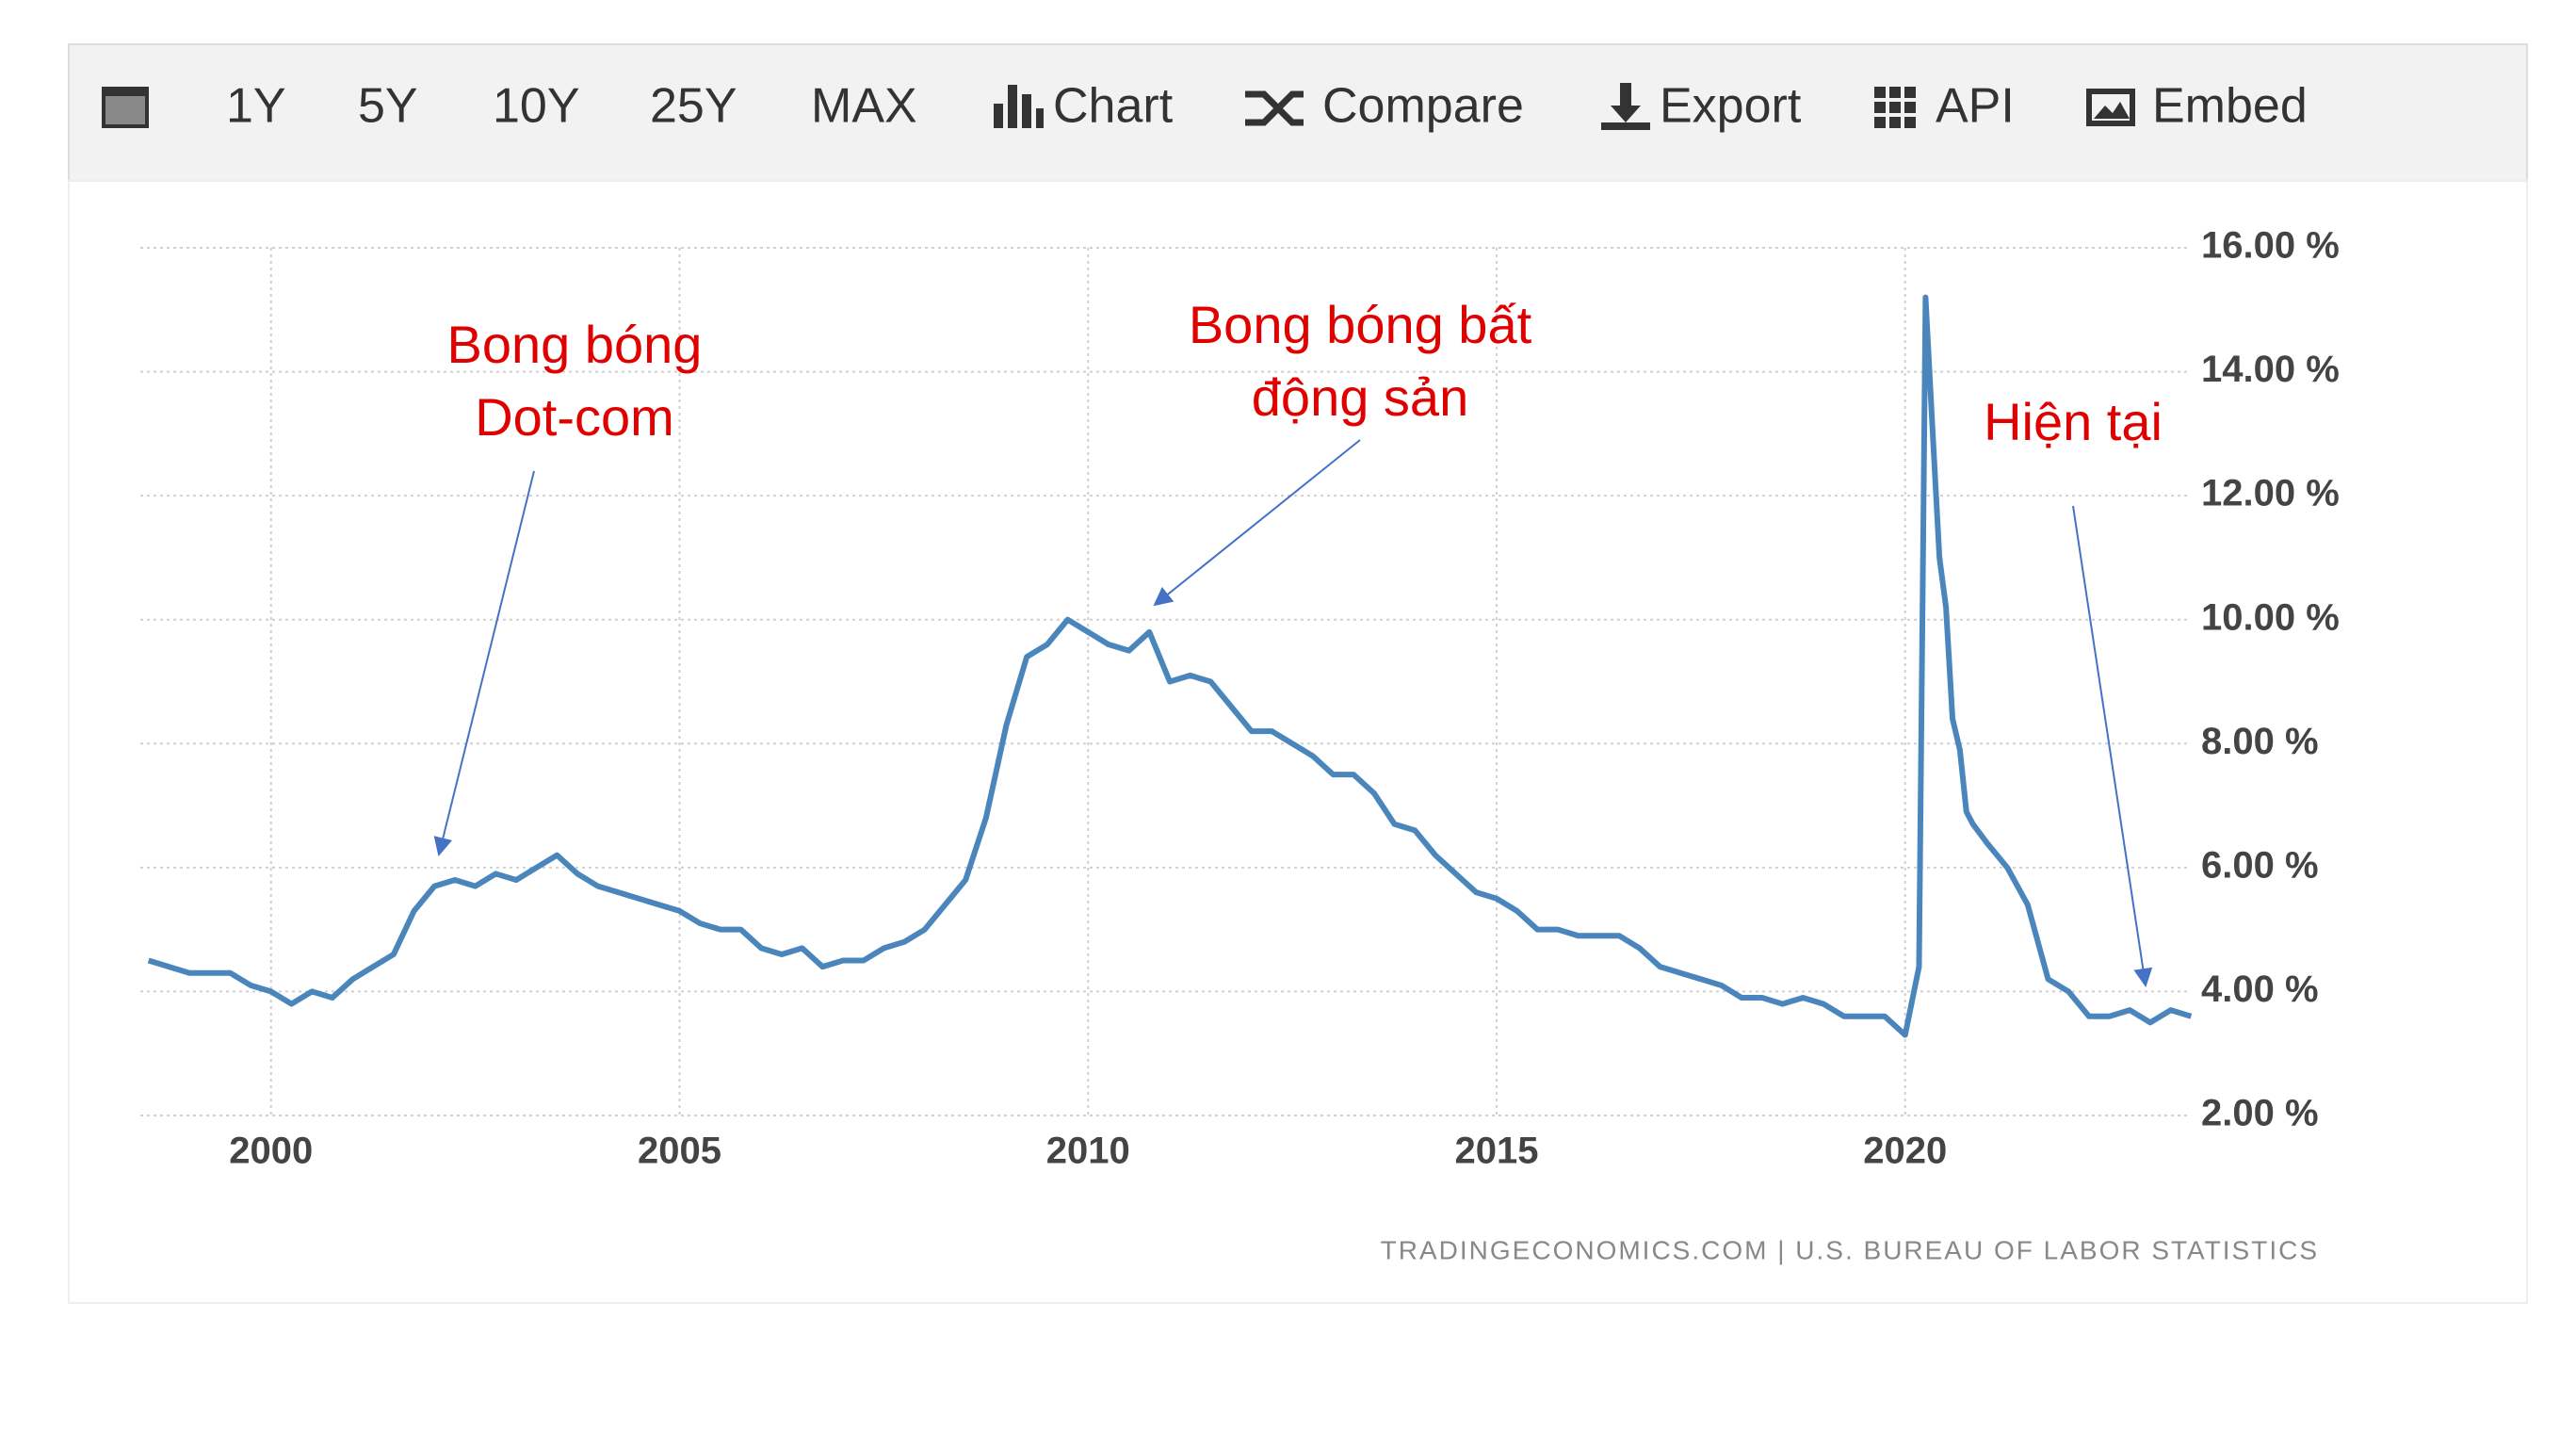 The width and height of the screenshot is (2576, 1449). Describe the element at coordinates (575, 344) in the screenshot. I see `annotation: Bong bóng` at that location.